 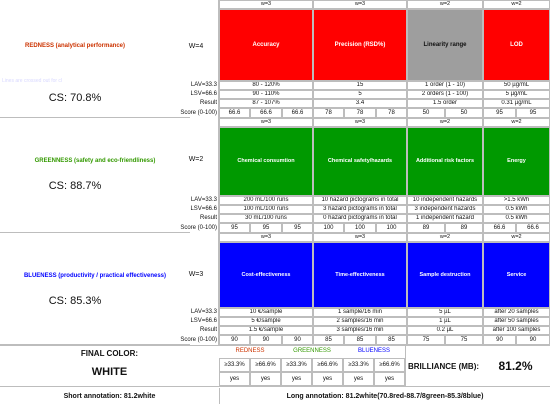 I want to click on precision-lav: 15, so click(x=360, y=85).